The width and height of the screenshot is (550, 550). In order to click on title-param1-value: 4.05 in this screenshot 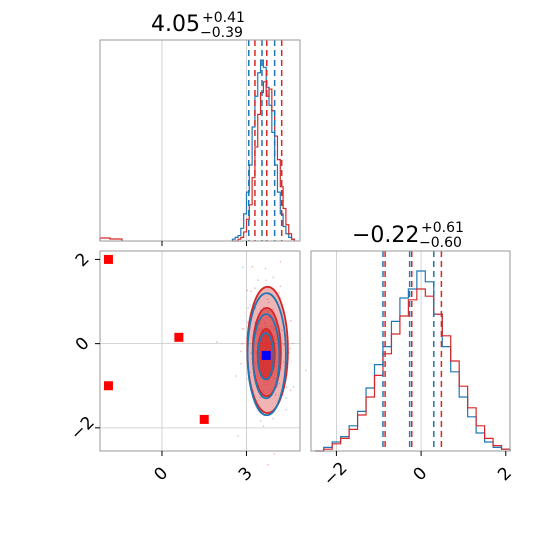, I will do `click(175, 24)`.